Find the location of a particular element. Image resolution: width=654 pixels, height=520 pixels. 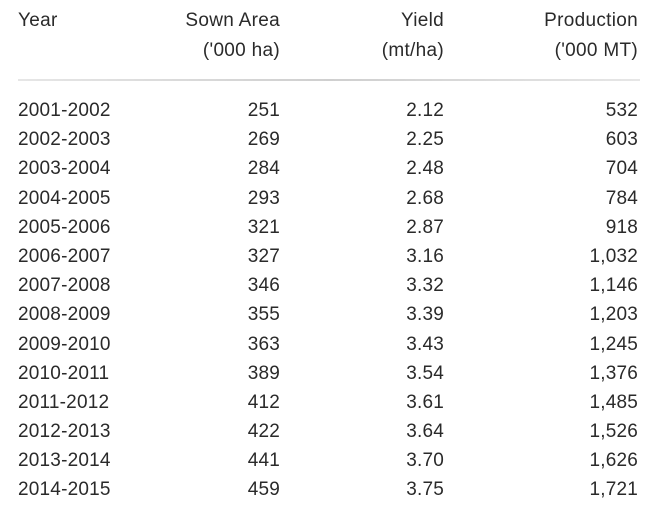

cell-year: 2005-2006 is located at coordinates (64, 227).